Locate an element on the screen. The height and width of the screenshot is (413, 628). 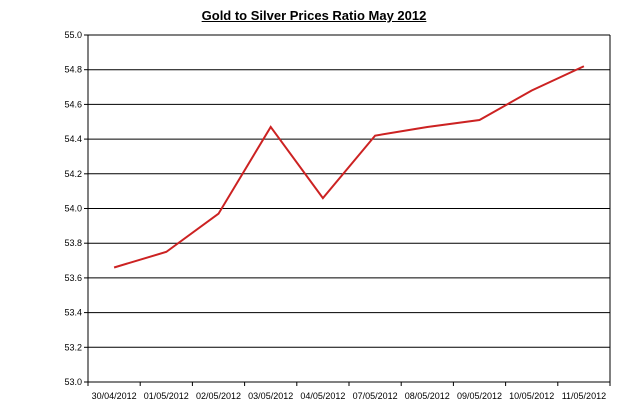
y-tick-label: 54.0 is located at coordinates (73, 209).